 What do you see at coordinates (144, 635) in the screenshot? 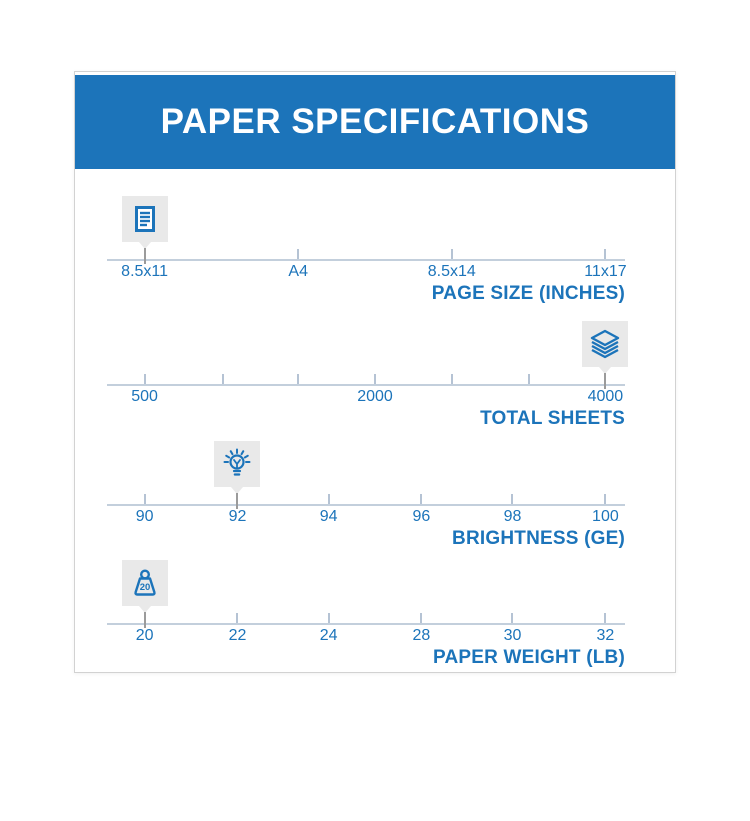
I see `tick-label: 20` at bounding box center [144, 635].